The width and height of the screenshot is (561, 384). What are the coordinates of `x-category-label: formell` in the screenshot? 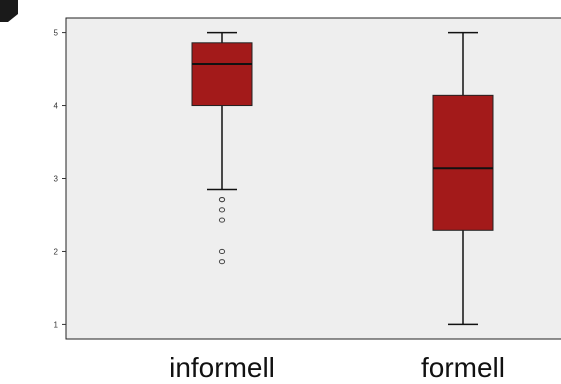 It's located at (463, 367).